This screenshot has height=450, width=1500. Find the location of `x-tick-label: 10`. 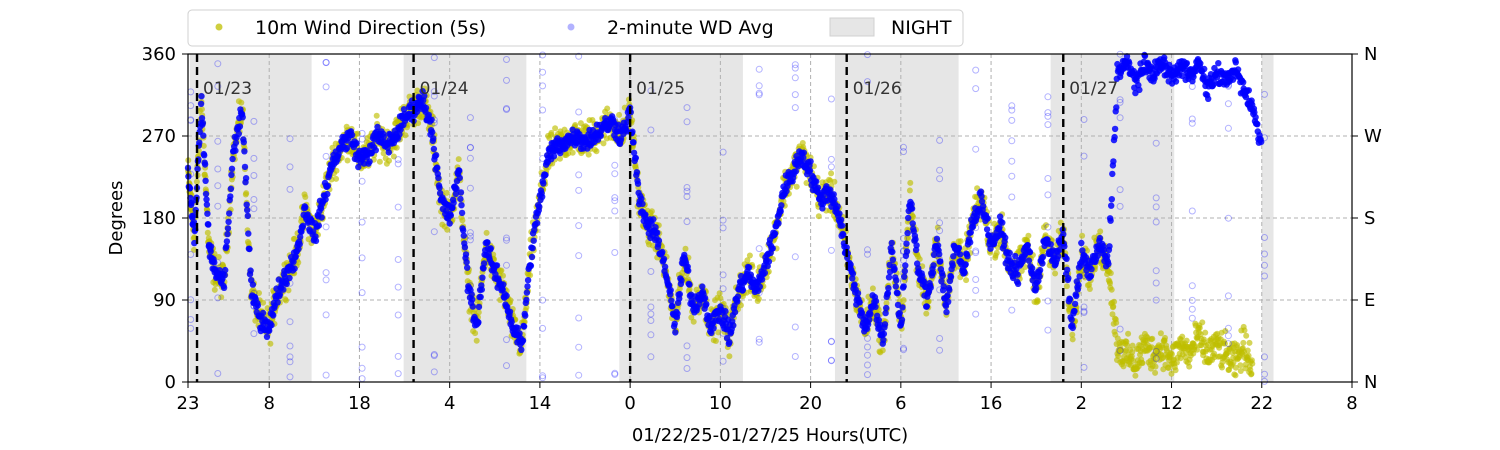

x-tick-label: 10 is located at coordinates (720, 403).